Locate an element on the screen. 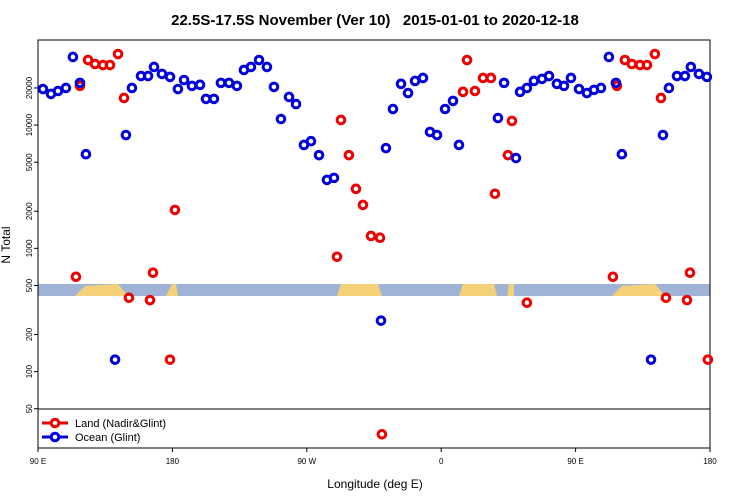  y-tick-label: 20000 is located at coordinates (29, 87).